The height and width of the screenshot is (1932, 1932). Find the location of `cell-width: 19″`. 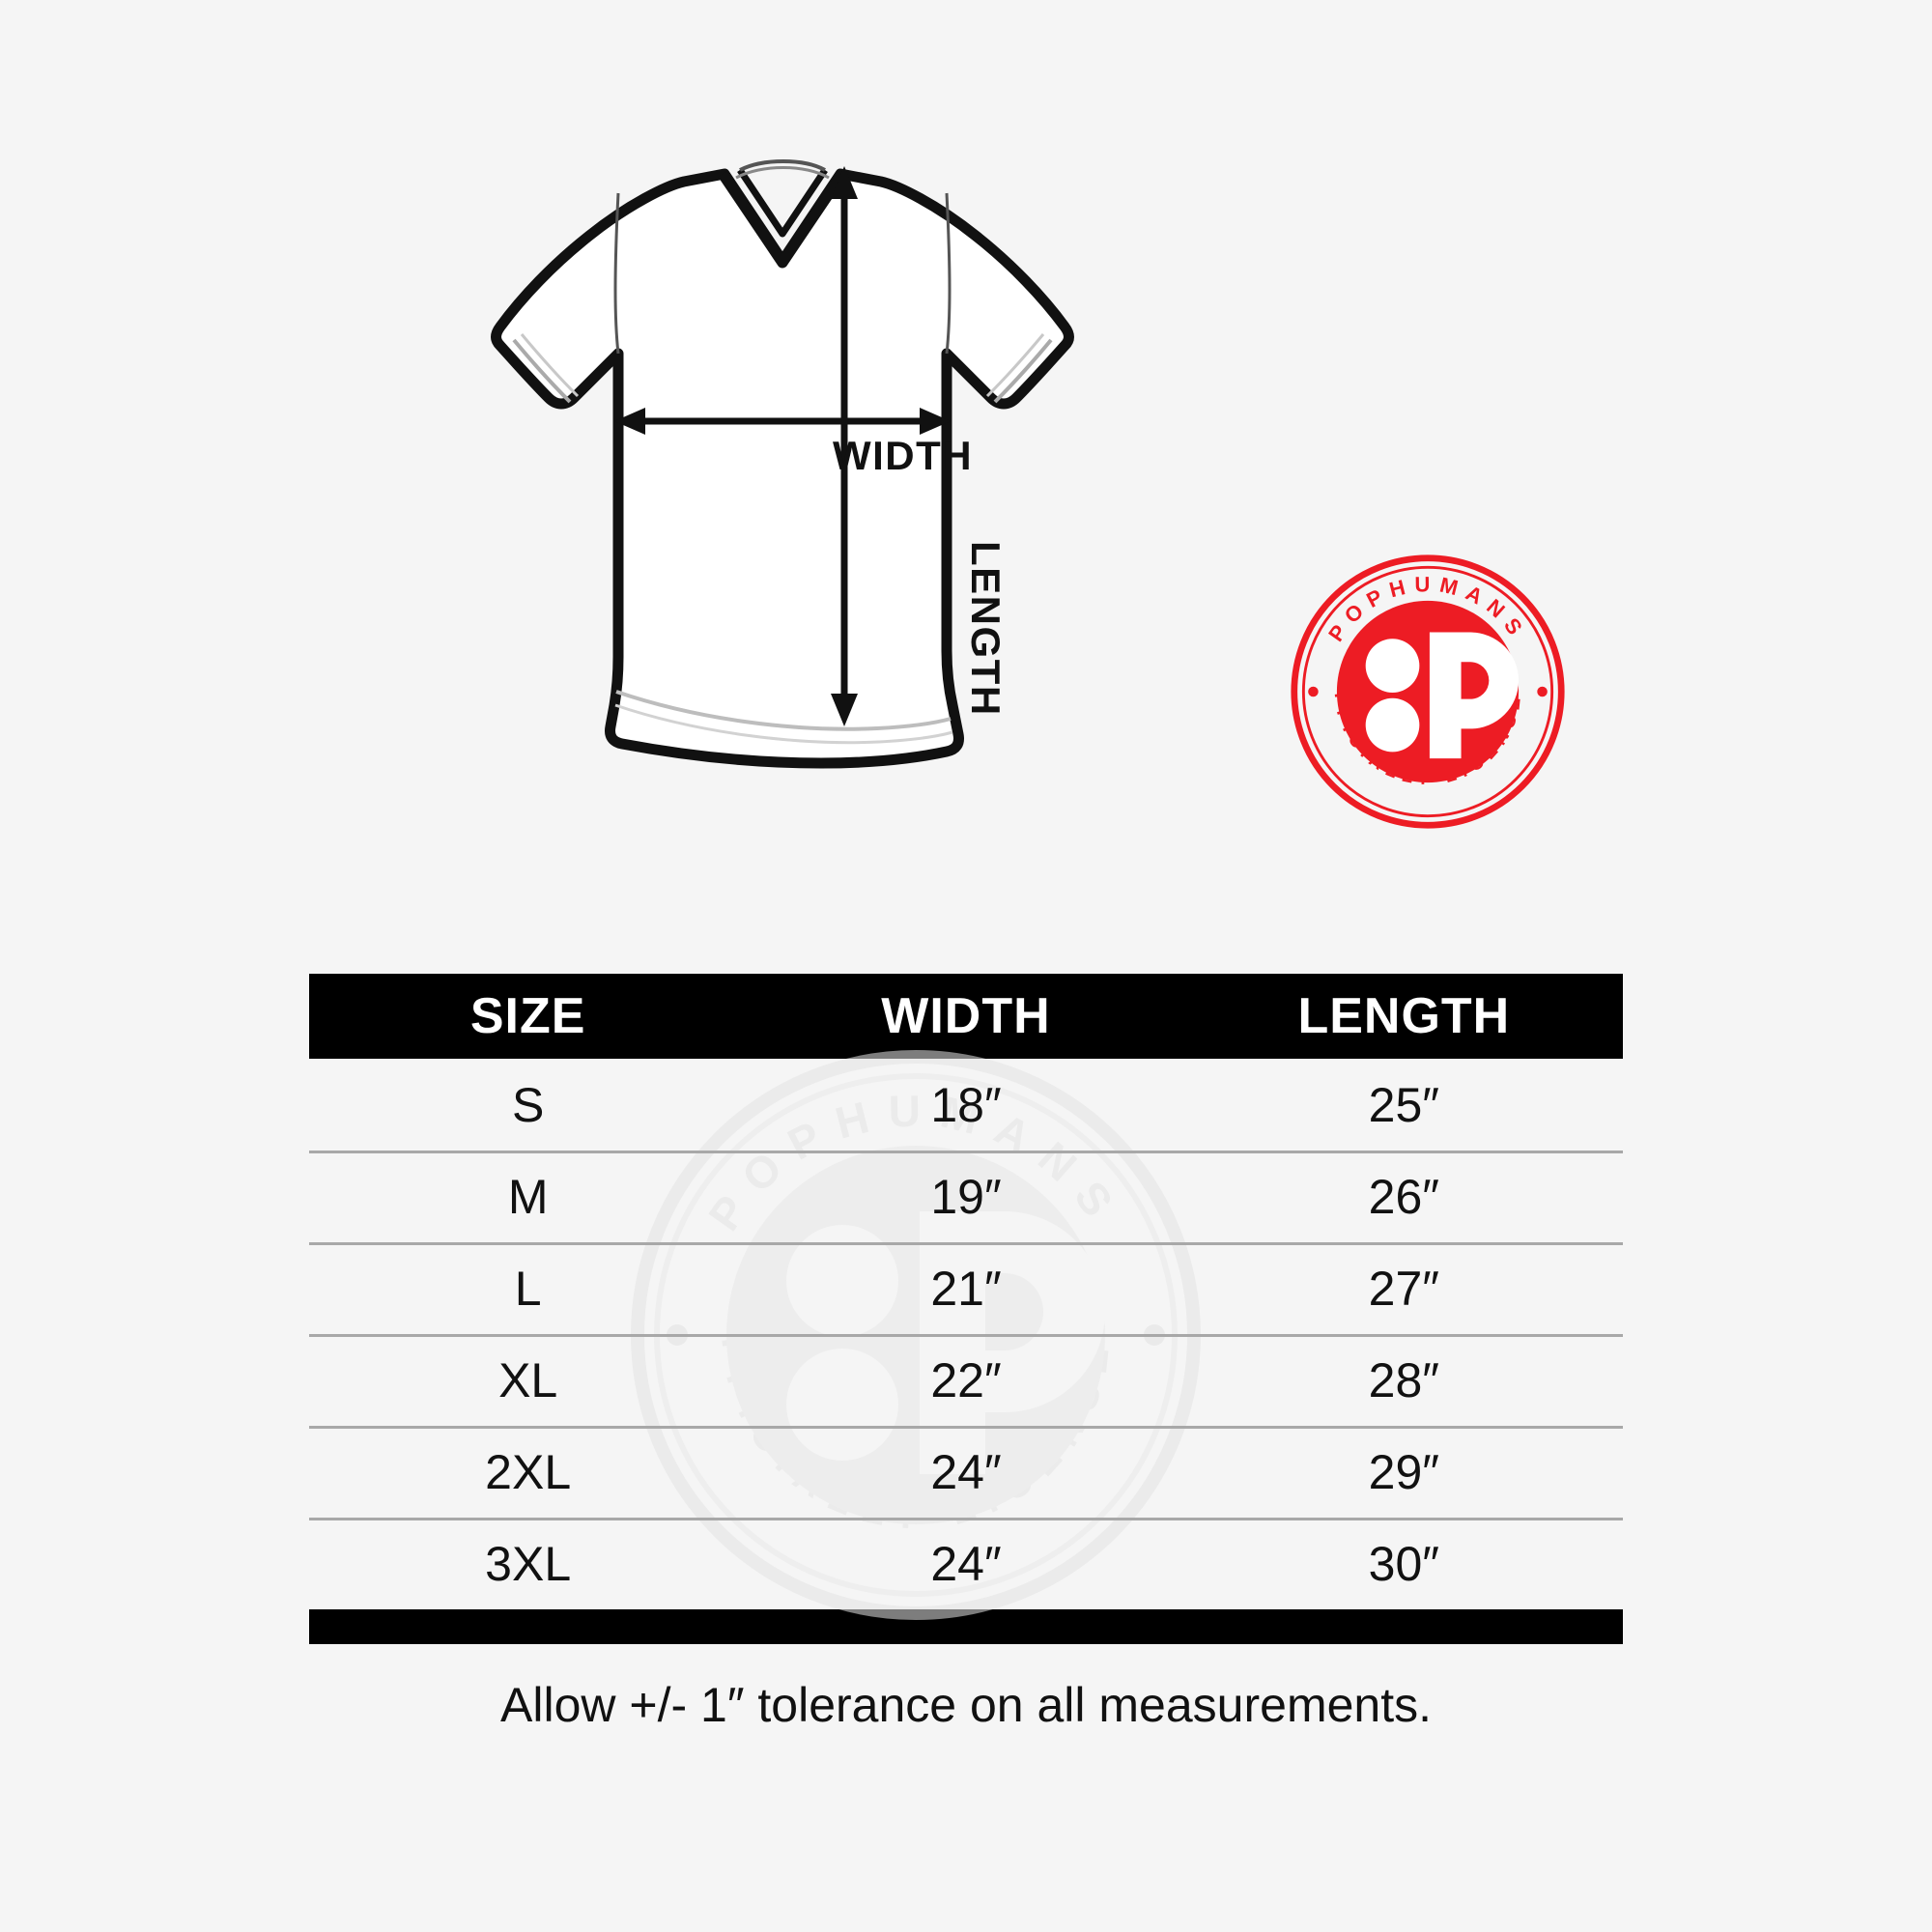

cell-width: 19″ is located at coordinates (966, 1196).